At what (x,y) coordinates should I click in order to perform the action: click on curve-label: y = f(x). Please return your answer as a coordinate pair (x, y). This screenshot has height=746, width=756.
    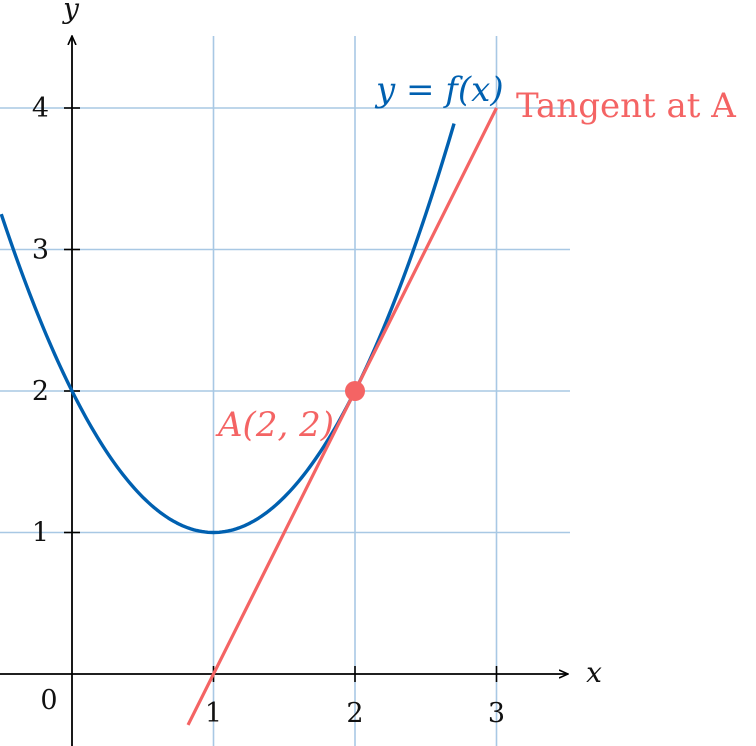
    Looking at the image, I should click on (439, 90).